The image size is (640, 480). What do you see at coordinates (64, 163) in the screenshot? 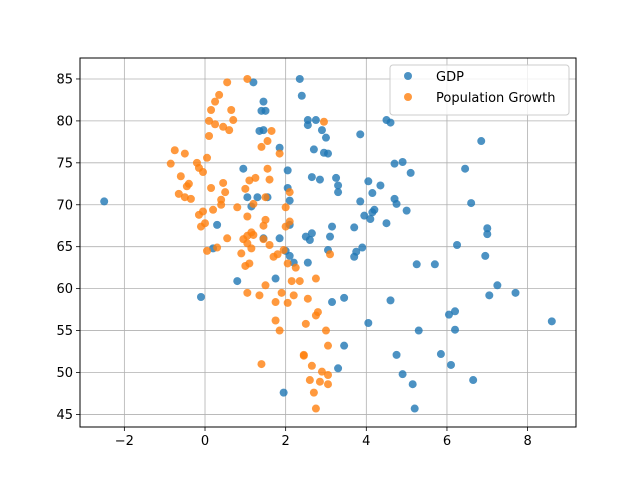
I see `y-tick-label: 75` at bounding box center [64, 163].